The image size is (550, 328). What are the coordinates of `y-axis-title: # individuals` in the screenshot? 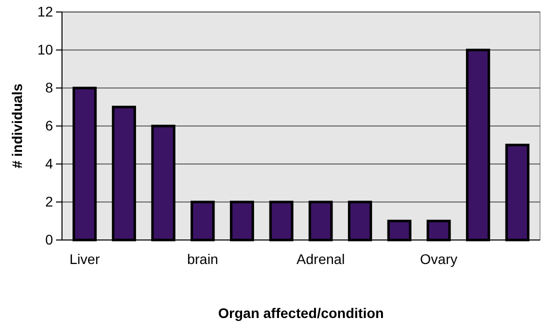 It's located at (17, 125).